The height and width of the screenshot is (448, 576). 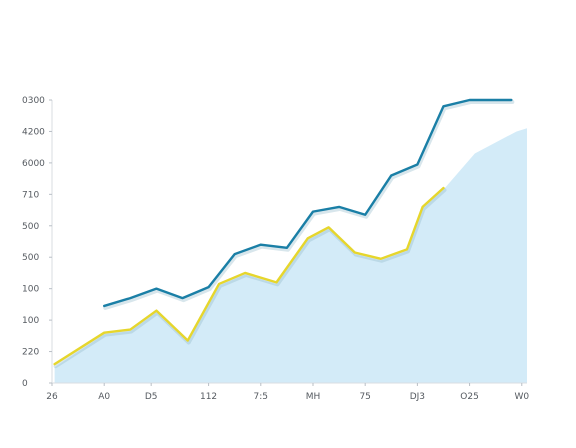 What do you see at coordinates (33, 132) in the screenshot?
I see `y-tick-label: 4200` at bounding box center [33, 132].